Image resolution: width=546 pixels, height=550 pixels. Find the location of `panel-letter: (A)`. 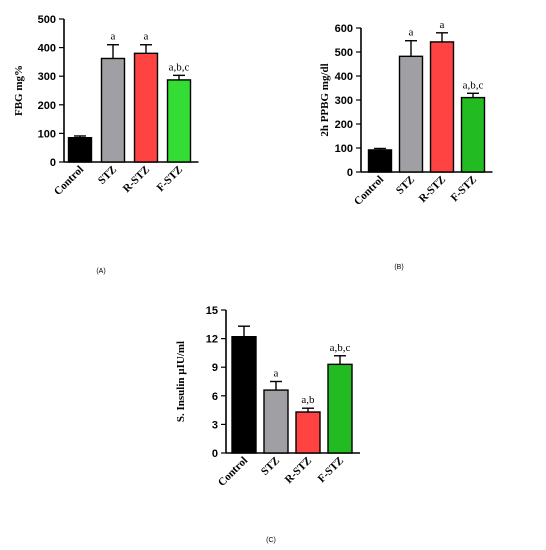

panel-letter: (A) is located at coordinates (100, 271).